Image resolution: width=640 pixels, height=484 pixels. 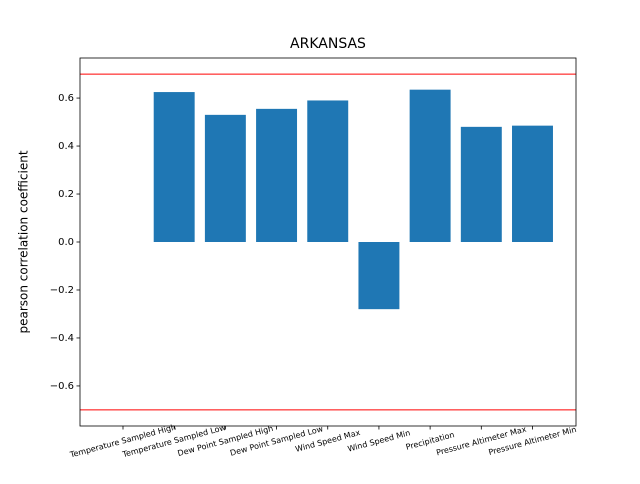 I want to click on y-axis-label: pearson correlation coefficient, so click(x=24, y=241).